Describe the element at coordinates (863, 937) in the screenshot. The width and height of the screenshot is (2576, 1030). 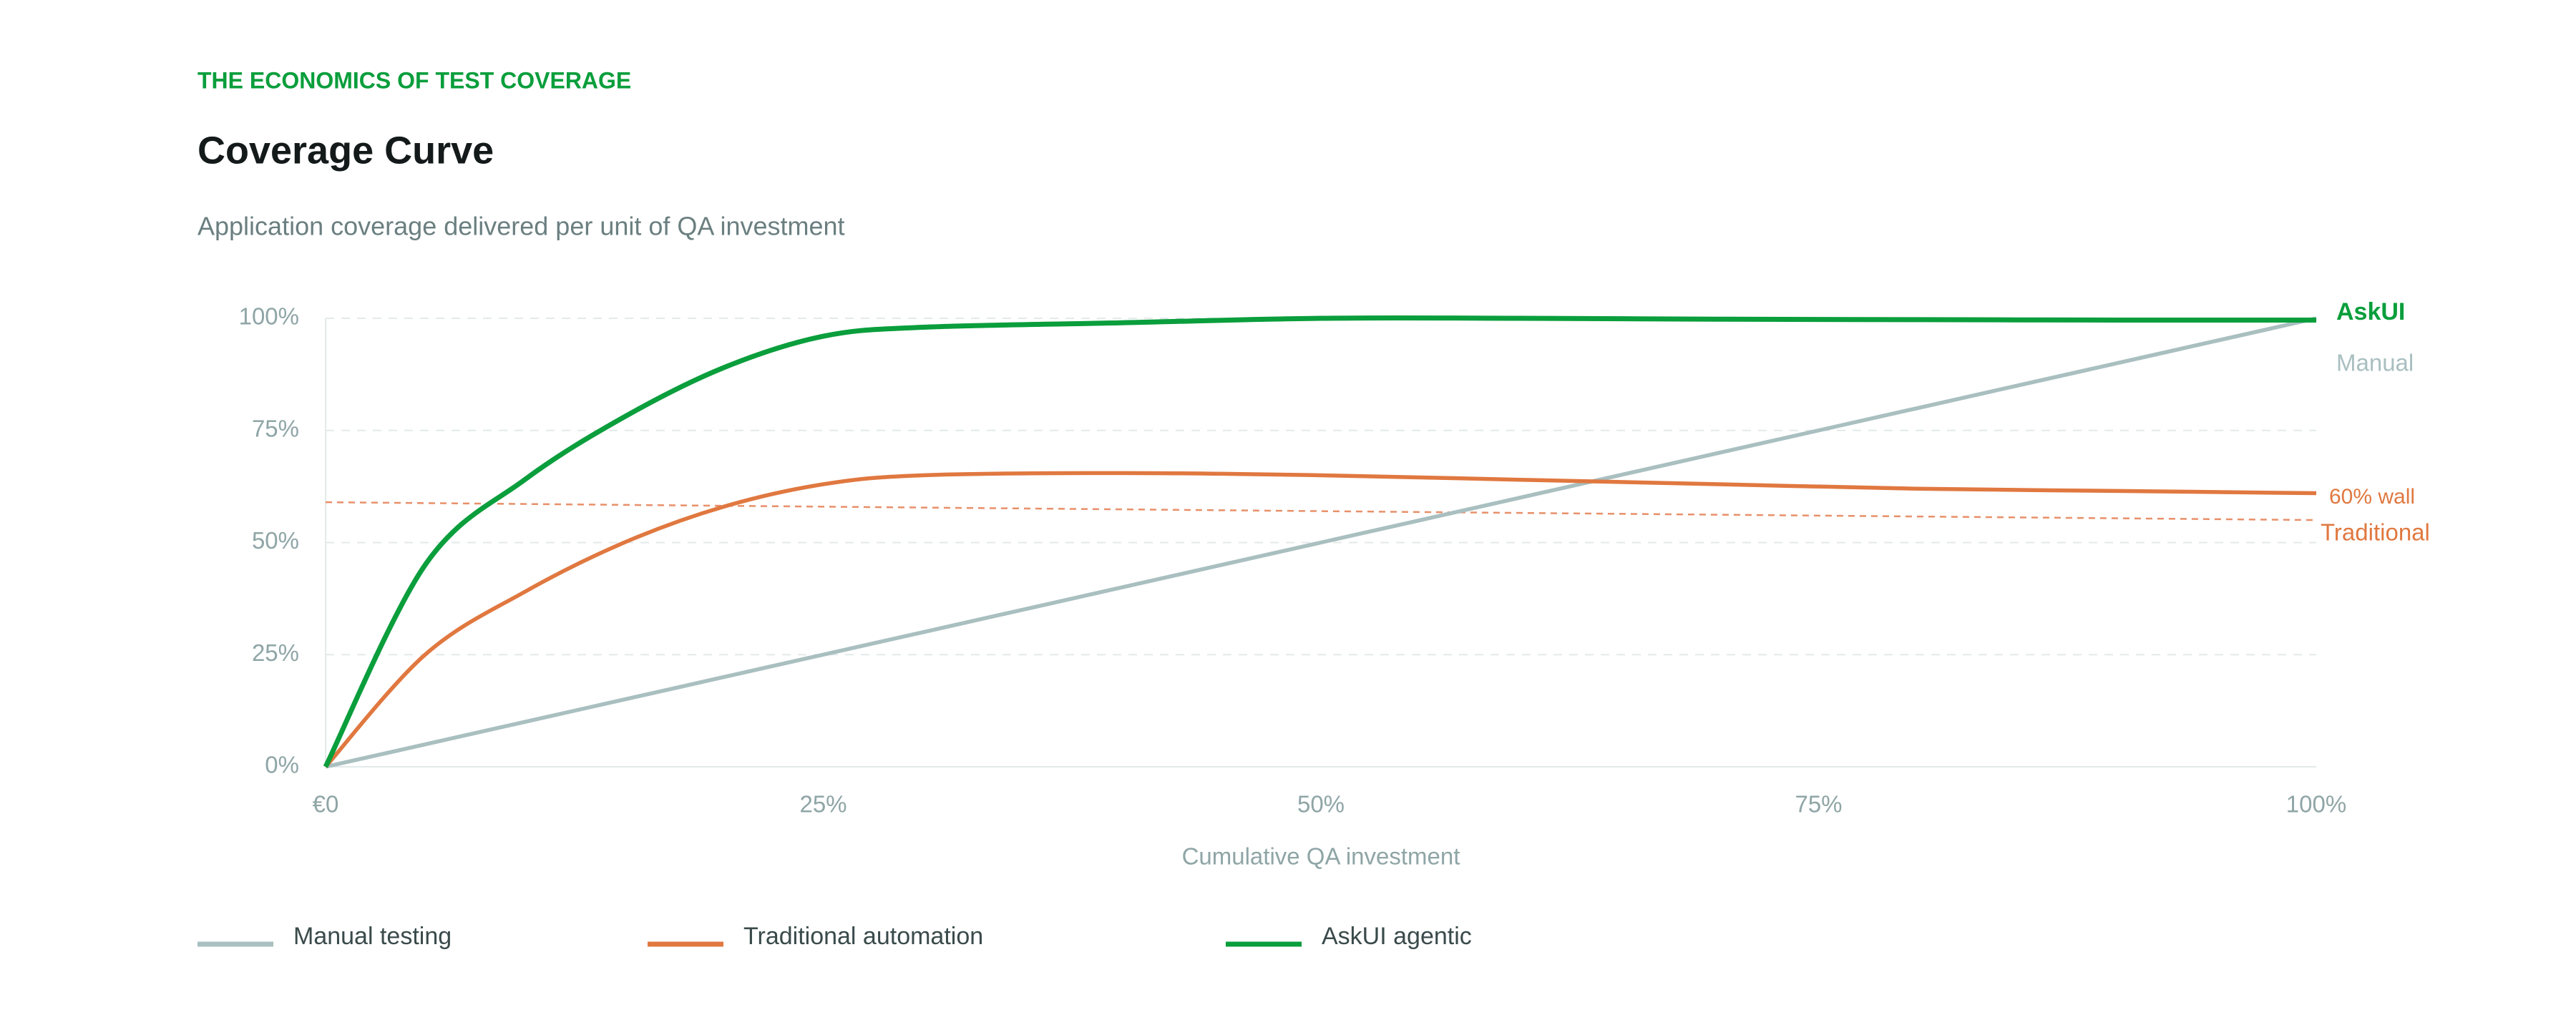
I see `legend-label: Traditional automation` at that location.